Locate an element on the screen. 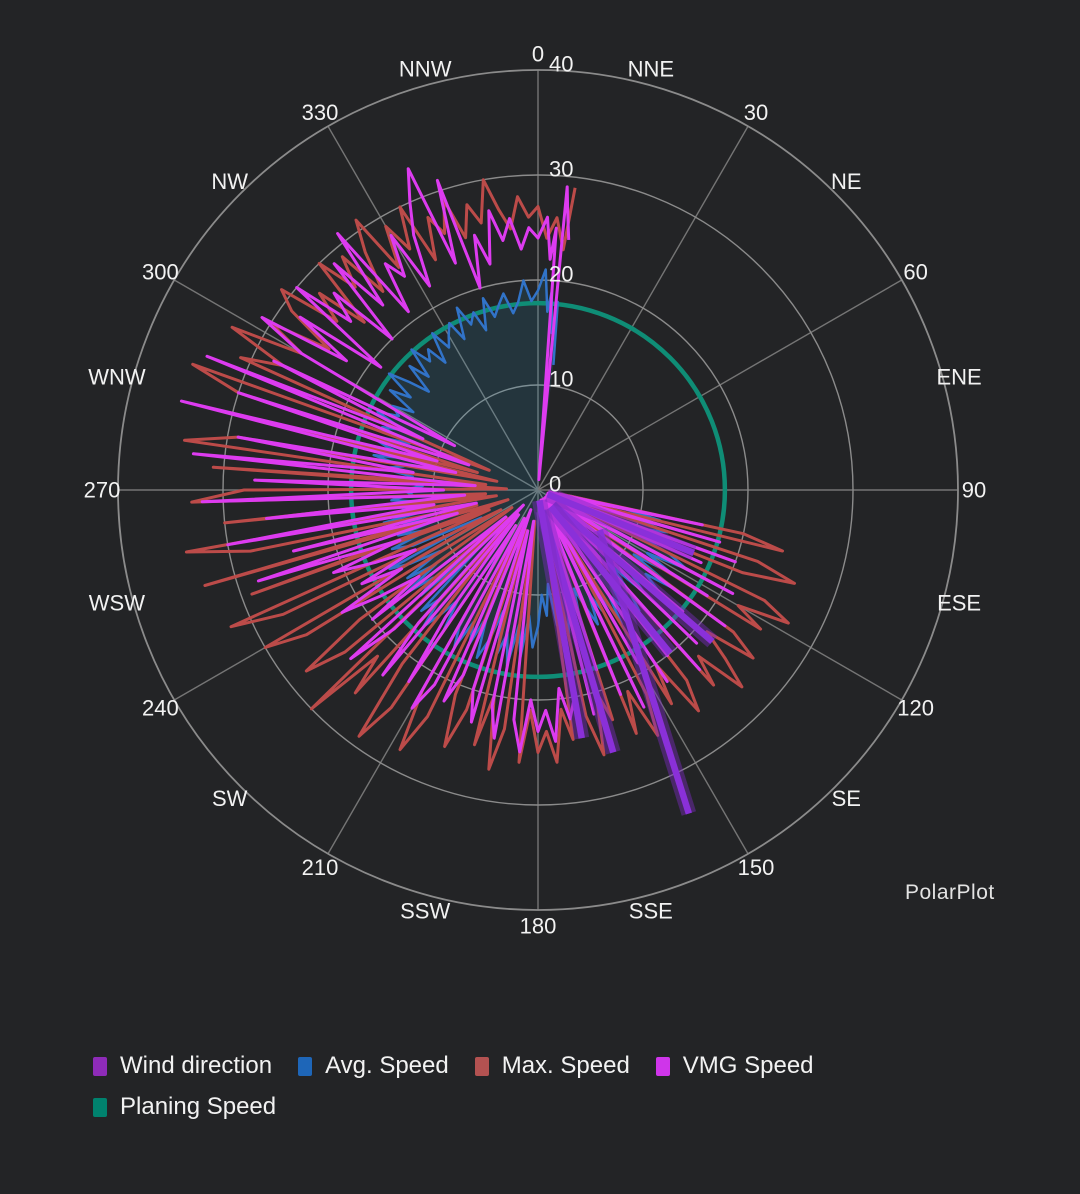 This screenshot has width=1080, height=1194. radial-axis-label: 20 is located at coordinates (561, 274).